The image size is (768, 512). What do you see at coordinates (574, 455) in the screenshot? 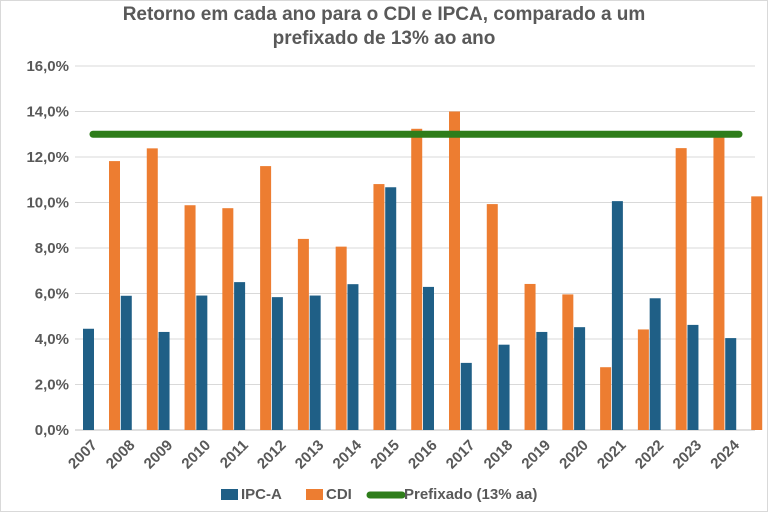
I see `x-tick-label: 2020` at bounding box center [574, 455].